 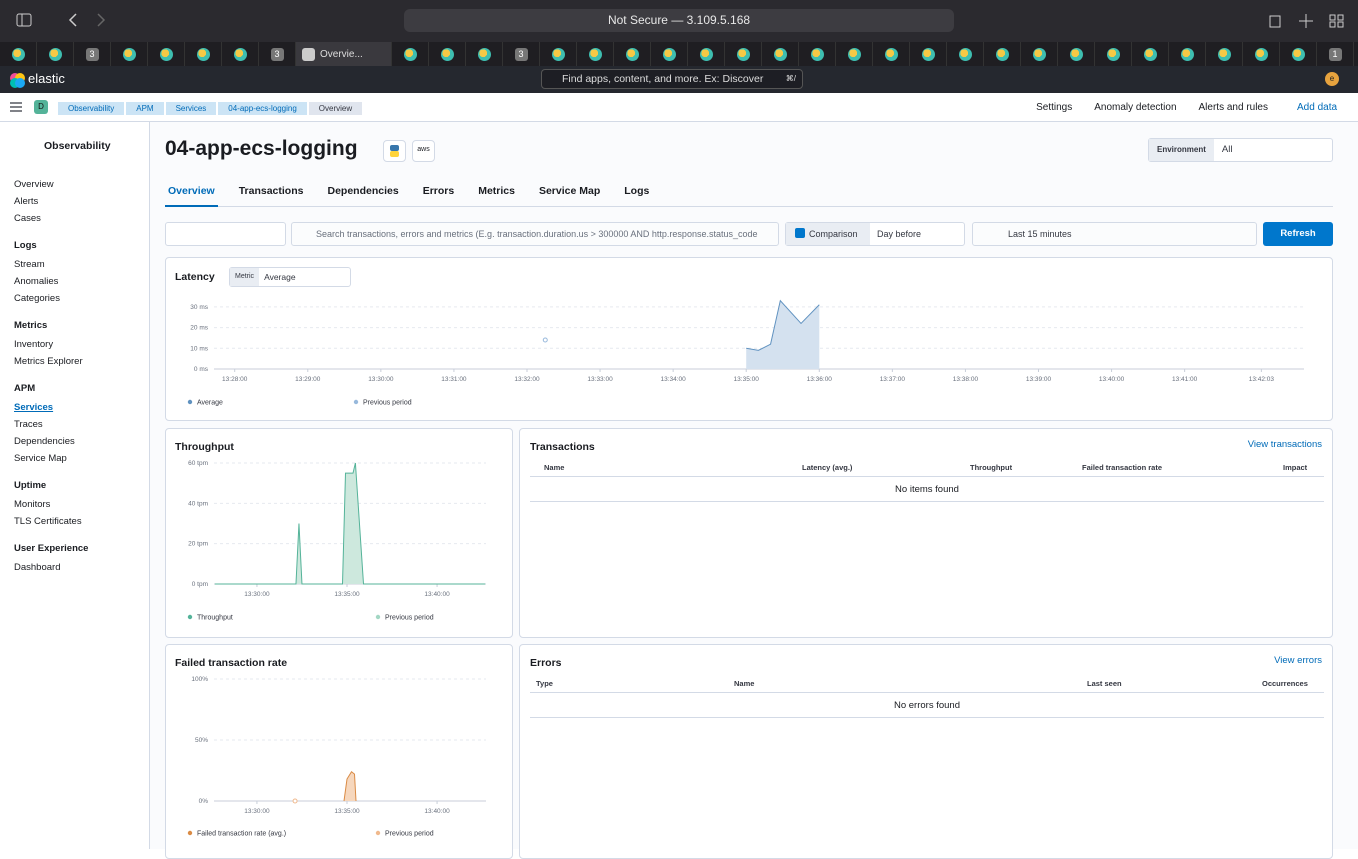 What do you see at coordinates (546, 663) in the screenshot?
I see `panel-title: Errors` at bounding box center [546, 663].